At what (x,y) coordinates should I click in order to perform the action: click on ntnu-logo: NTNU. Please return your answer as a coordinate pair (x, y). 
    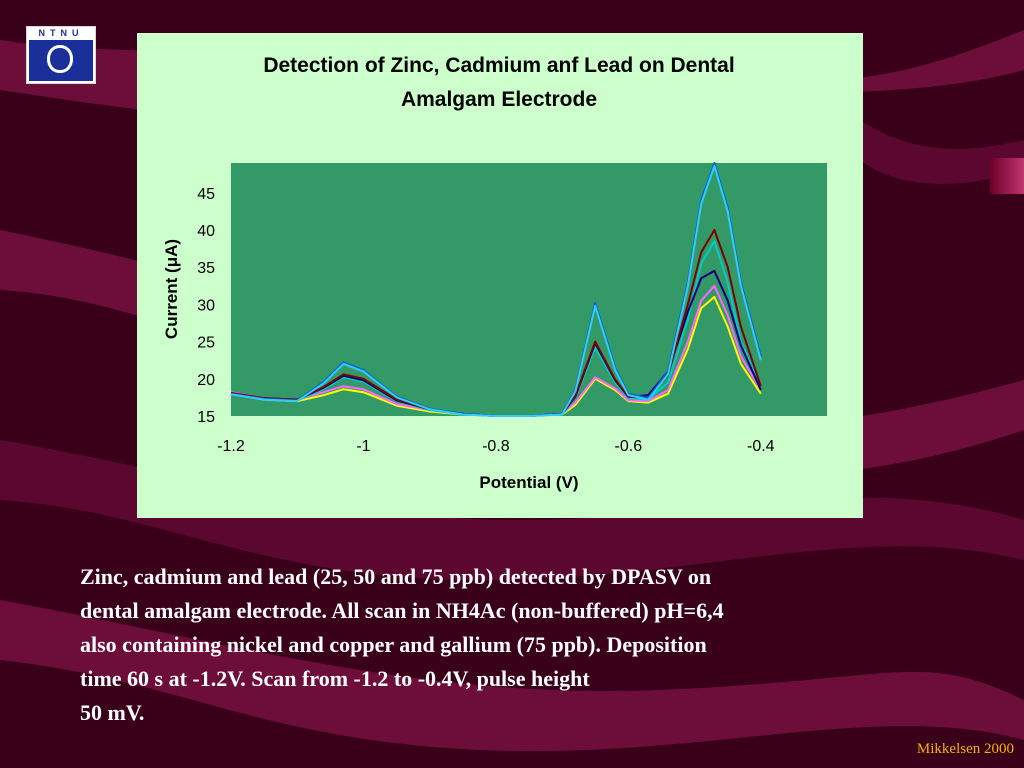
    Looking at the image, I should click on (61, 55).